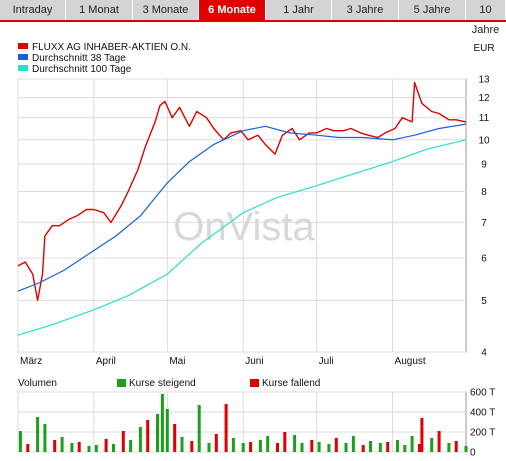  What do you see at coordinates (33, 10) in the screenshot?
I see `tab-intraday: Intraday` at bounding box center [33, 10].